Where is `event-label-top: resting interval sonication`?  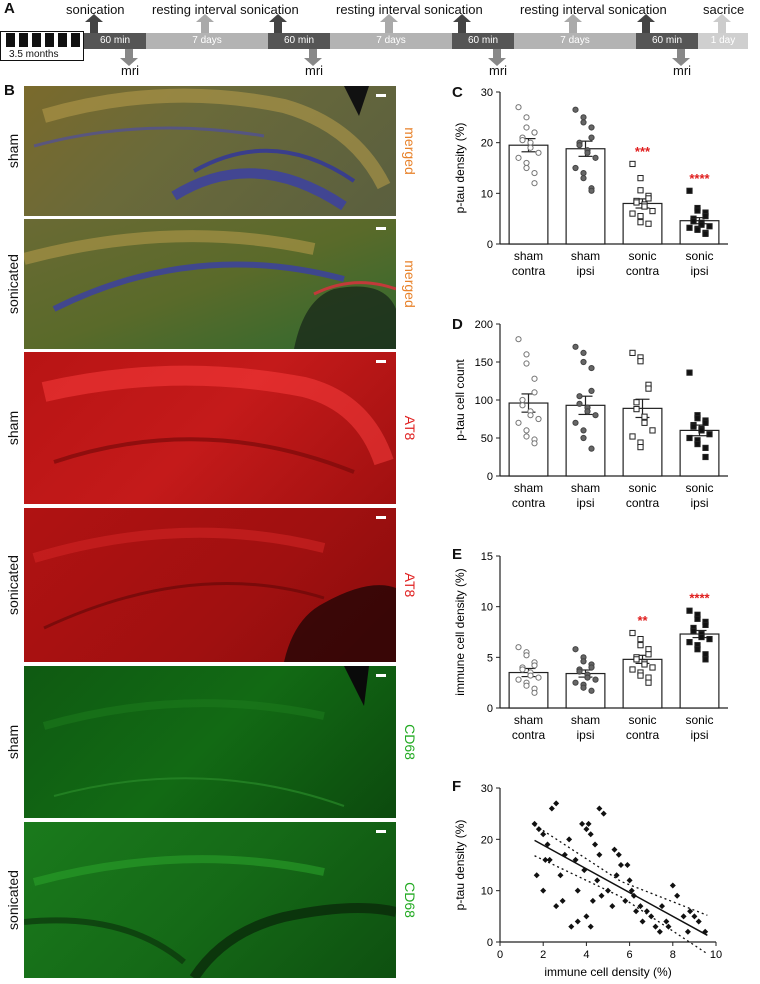
event-label-top: resting interval sonication is located at coordinates (225, 9).